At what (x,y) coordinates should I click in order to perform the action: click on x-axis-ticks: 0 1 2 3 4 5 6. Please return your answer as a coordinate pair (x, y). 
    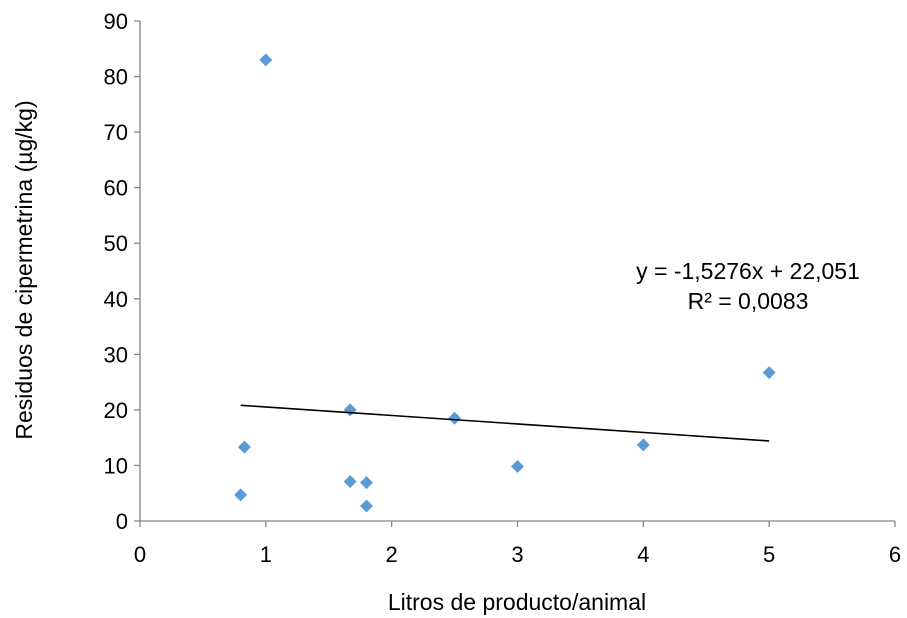
    Looking at the image, I should click on (517, 544).